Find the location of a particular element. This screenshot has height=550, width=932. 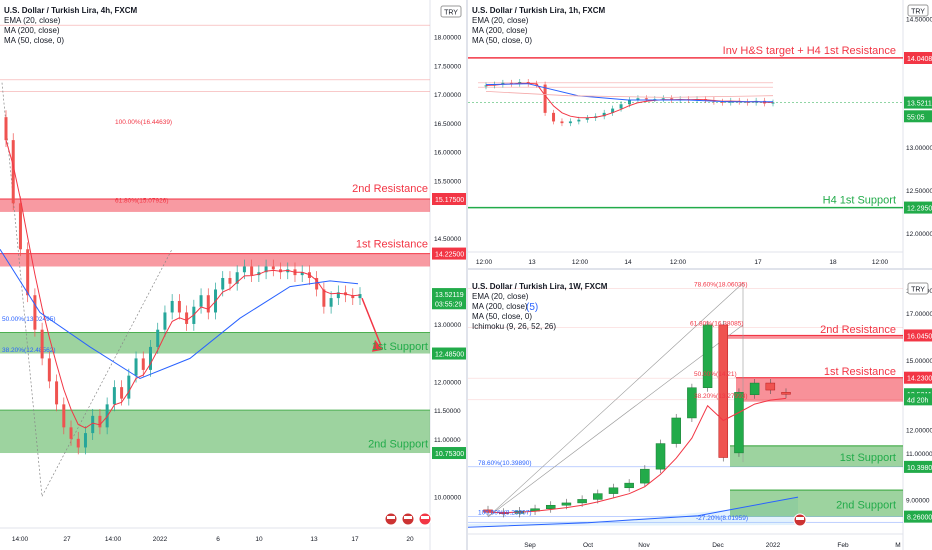

fib-diagonal is located at coordinates (615, 400).